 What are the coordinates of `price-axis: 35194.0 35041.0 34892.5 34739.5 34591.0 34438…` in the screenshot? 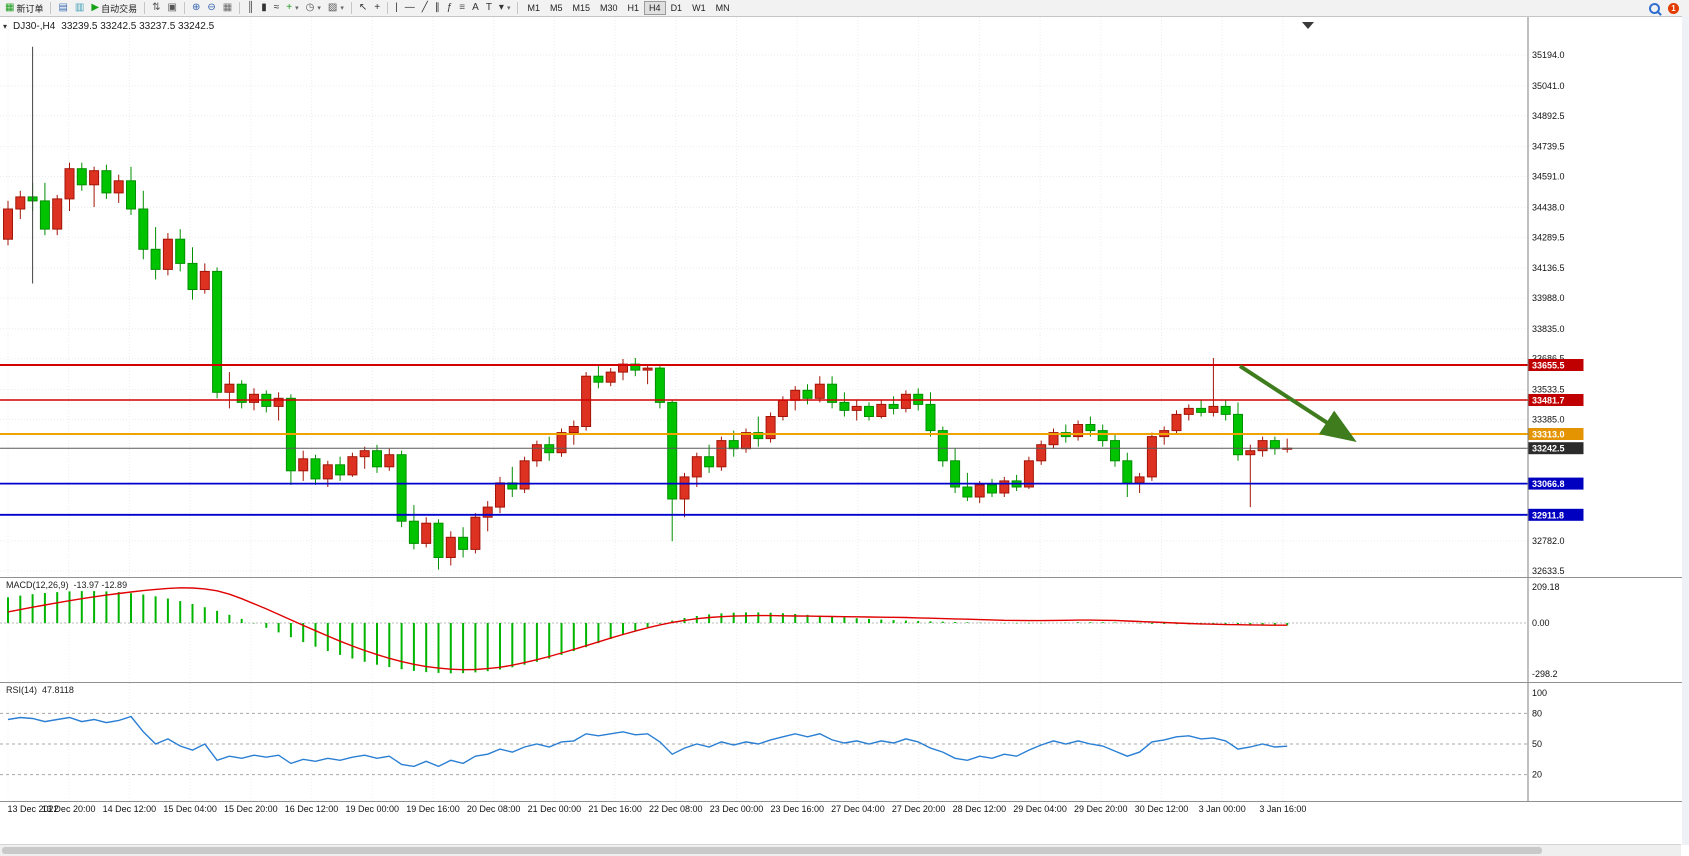 It's located at (1555, 297).